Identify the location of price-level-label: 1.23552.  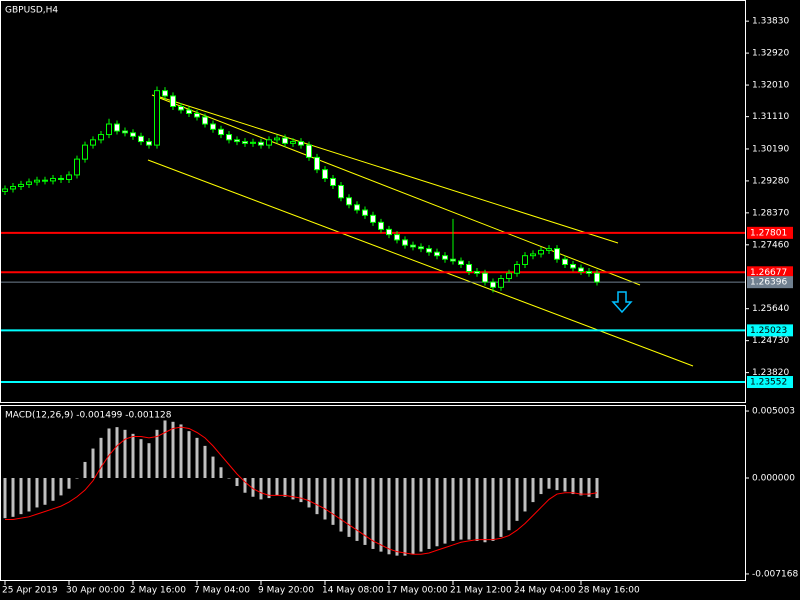
(768, 383).